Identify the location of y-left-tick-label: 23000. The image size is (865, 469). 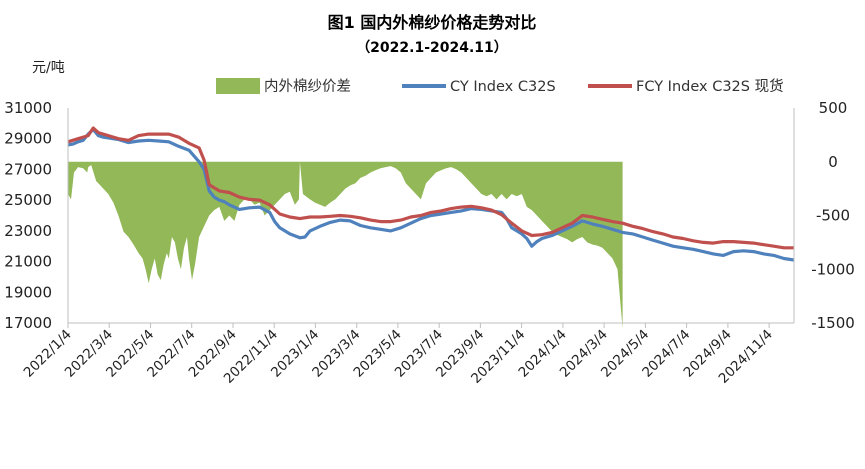
(28, 231).